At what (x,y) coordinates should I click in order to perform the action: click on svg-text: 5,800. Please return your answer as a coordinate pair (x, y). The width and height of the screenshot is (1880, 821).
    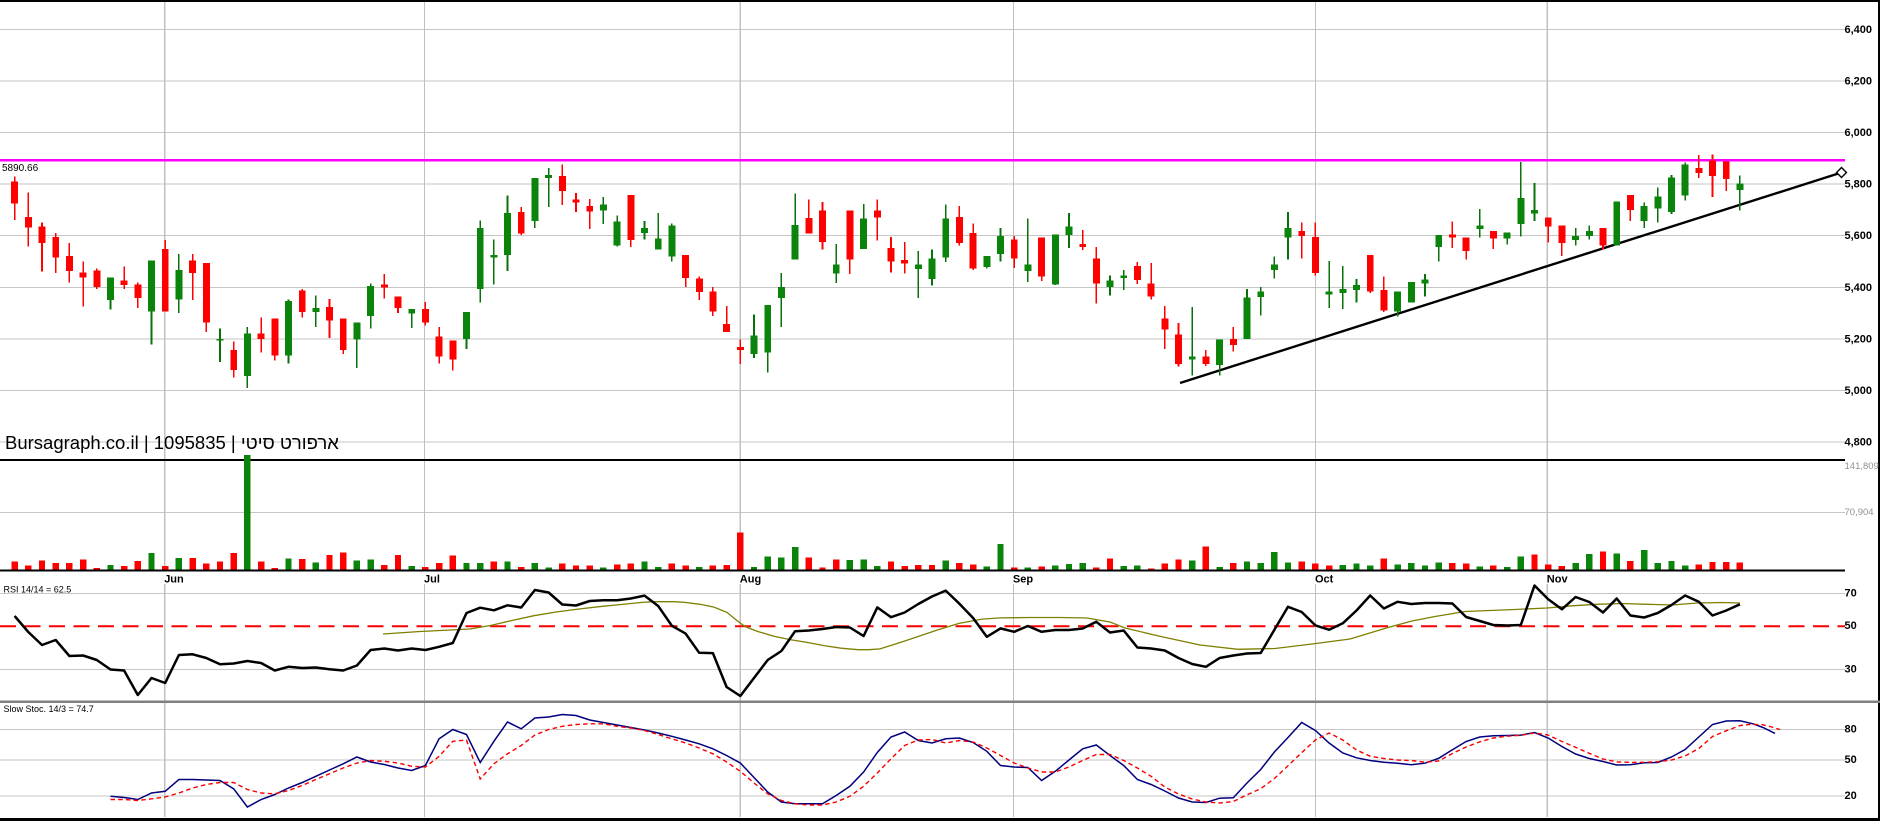
    Looking at the image, I should click on (1859, 185).